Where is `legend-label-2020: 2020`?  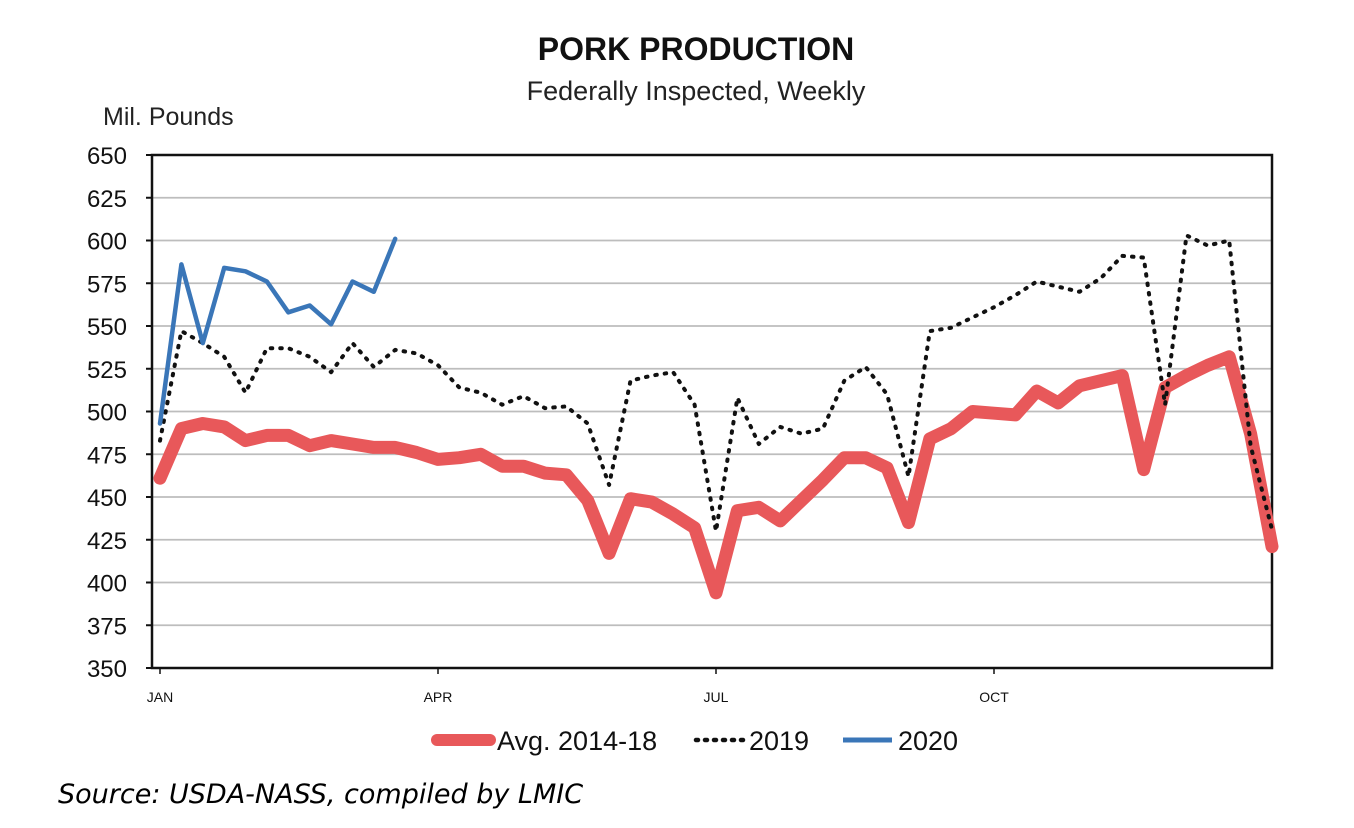 legend-label-2020: 2020 is located at coordinates (928, 741).